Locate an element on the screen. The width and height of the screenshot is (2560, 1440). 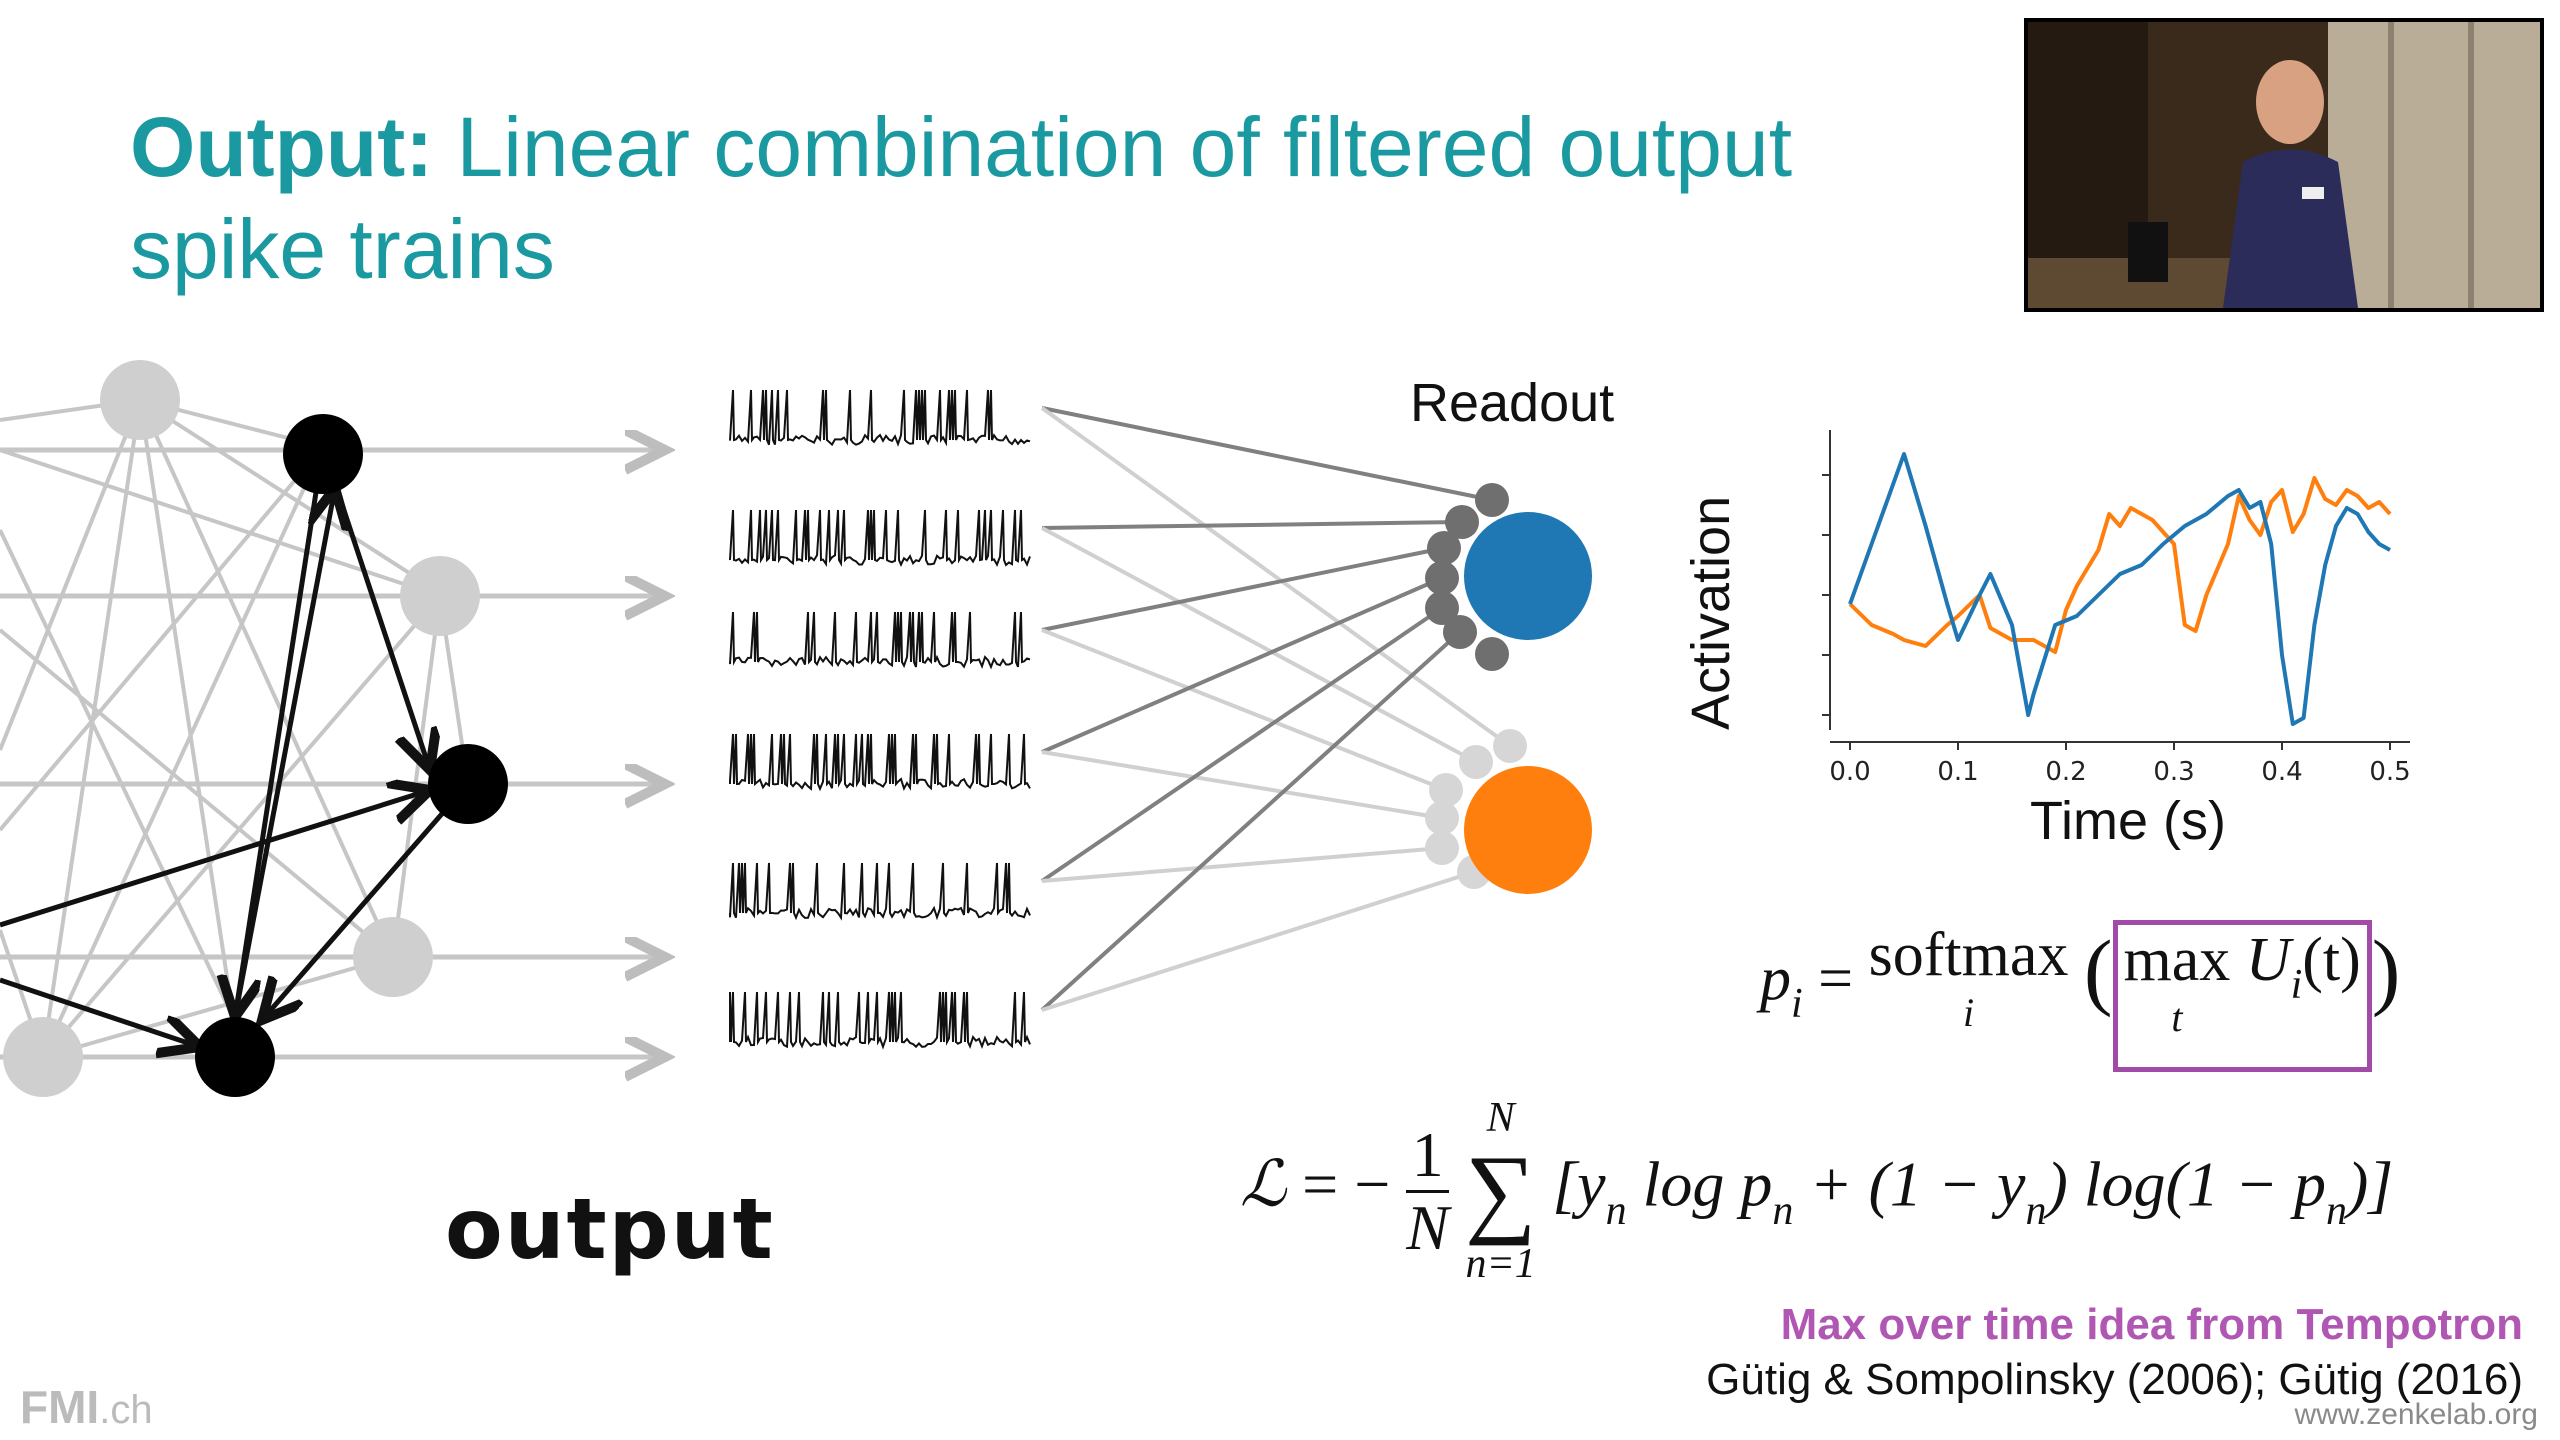
network-neurons is located at coordinates (255, 728).